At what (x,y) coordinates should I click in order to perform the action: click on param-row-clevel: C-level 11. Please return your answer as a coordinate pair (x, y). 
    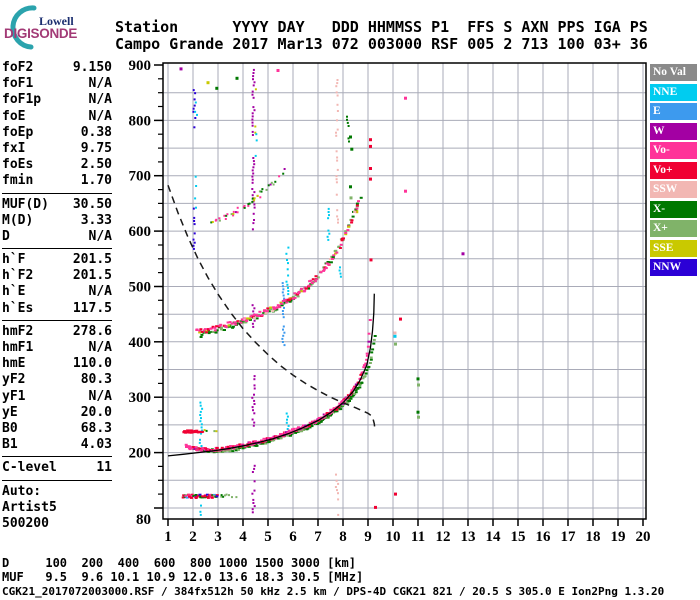
    Looking at the image, I should click on (57, 468).